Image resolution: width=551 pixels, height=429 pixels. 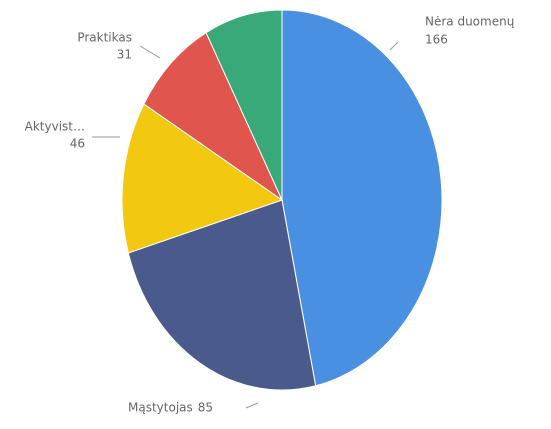 What do you see at coordinates (205, 408) in the screenshot?
I see `slice-value: 85` at bounding box center [205, 408].